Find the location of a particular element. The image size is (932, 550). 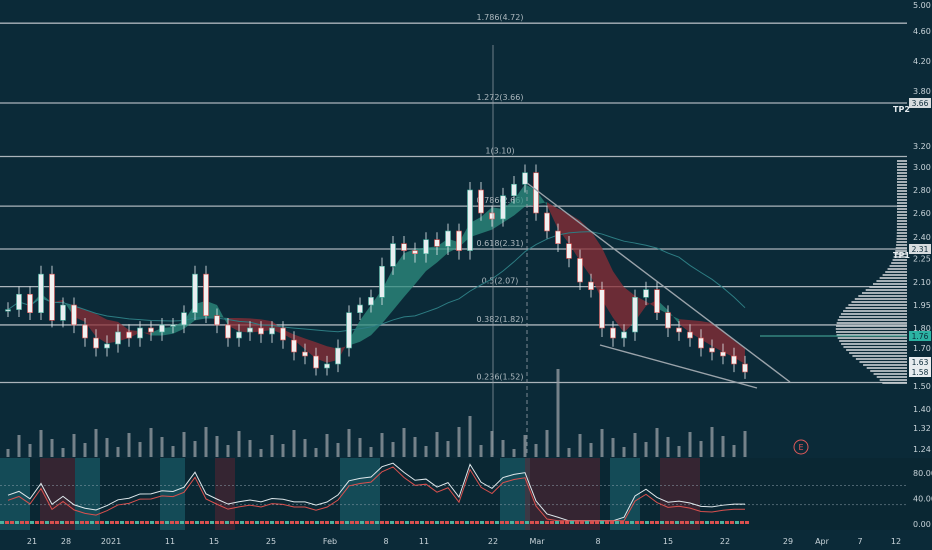

fib-label: 0.236(1.52) is located at coordinates (500, 377).